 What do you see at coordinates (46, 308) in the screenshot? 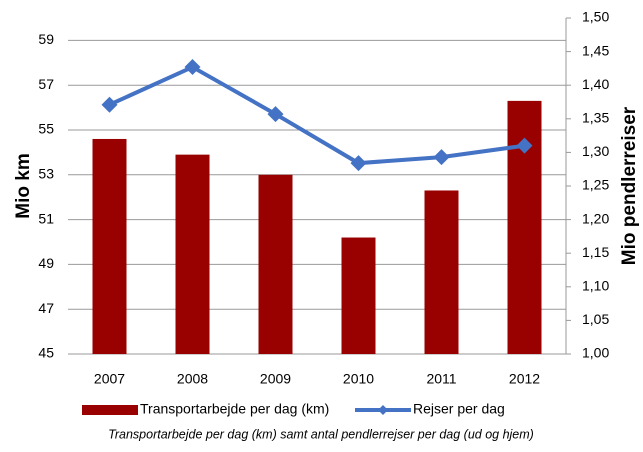
I see `y-tick-label: 47` at bounding box center [46, 308].